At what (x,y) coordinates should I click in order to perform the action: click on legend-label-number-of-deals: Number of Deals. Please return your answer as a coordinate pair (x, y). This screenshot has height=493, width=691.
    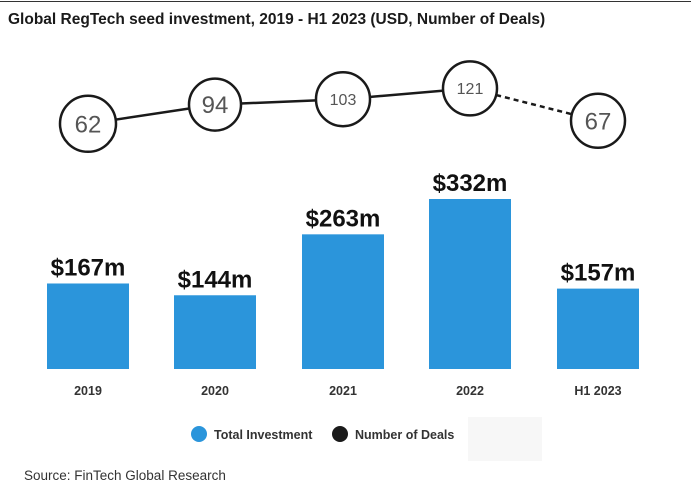
    Looking at the image, I should click on (404, 435).